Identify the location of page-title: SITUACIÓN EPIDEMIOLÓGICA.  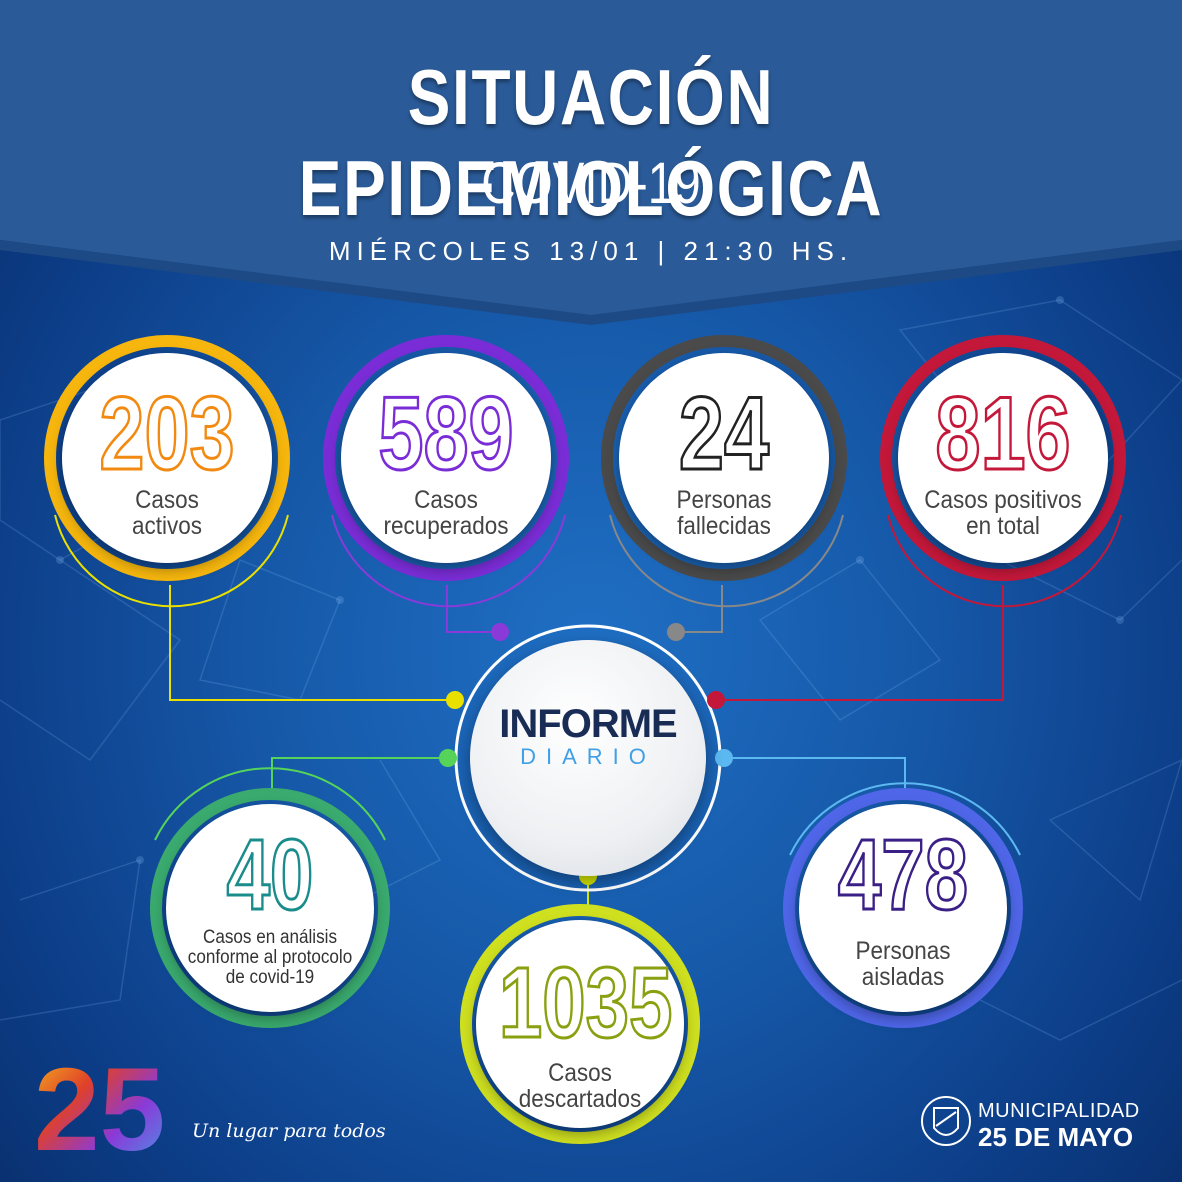
(591, 142).